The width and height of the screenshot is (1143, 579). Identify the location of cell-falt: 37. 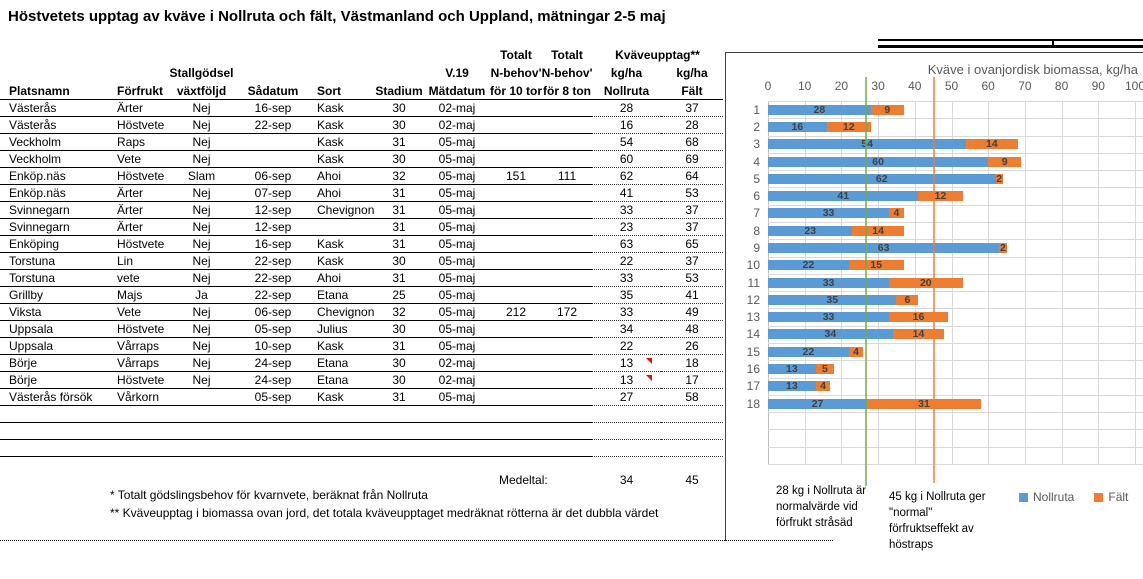
(692, 227).